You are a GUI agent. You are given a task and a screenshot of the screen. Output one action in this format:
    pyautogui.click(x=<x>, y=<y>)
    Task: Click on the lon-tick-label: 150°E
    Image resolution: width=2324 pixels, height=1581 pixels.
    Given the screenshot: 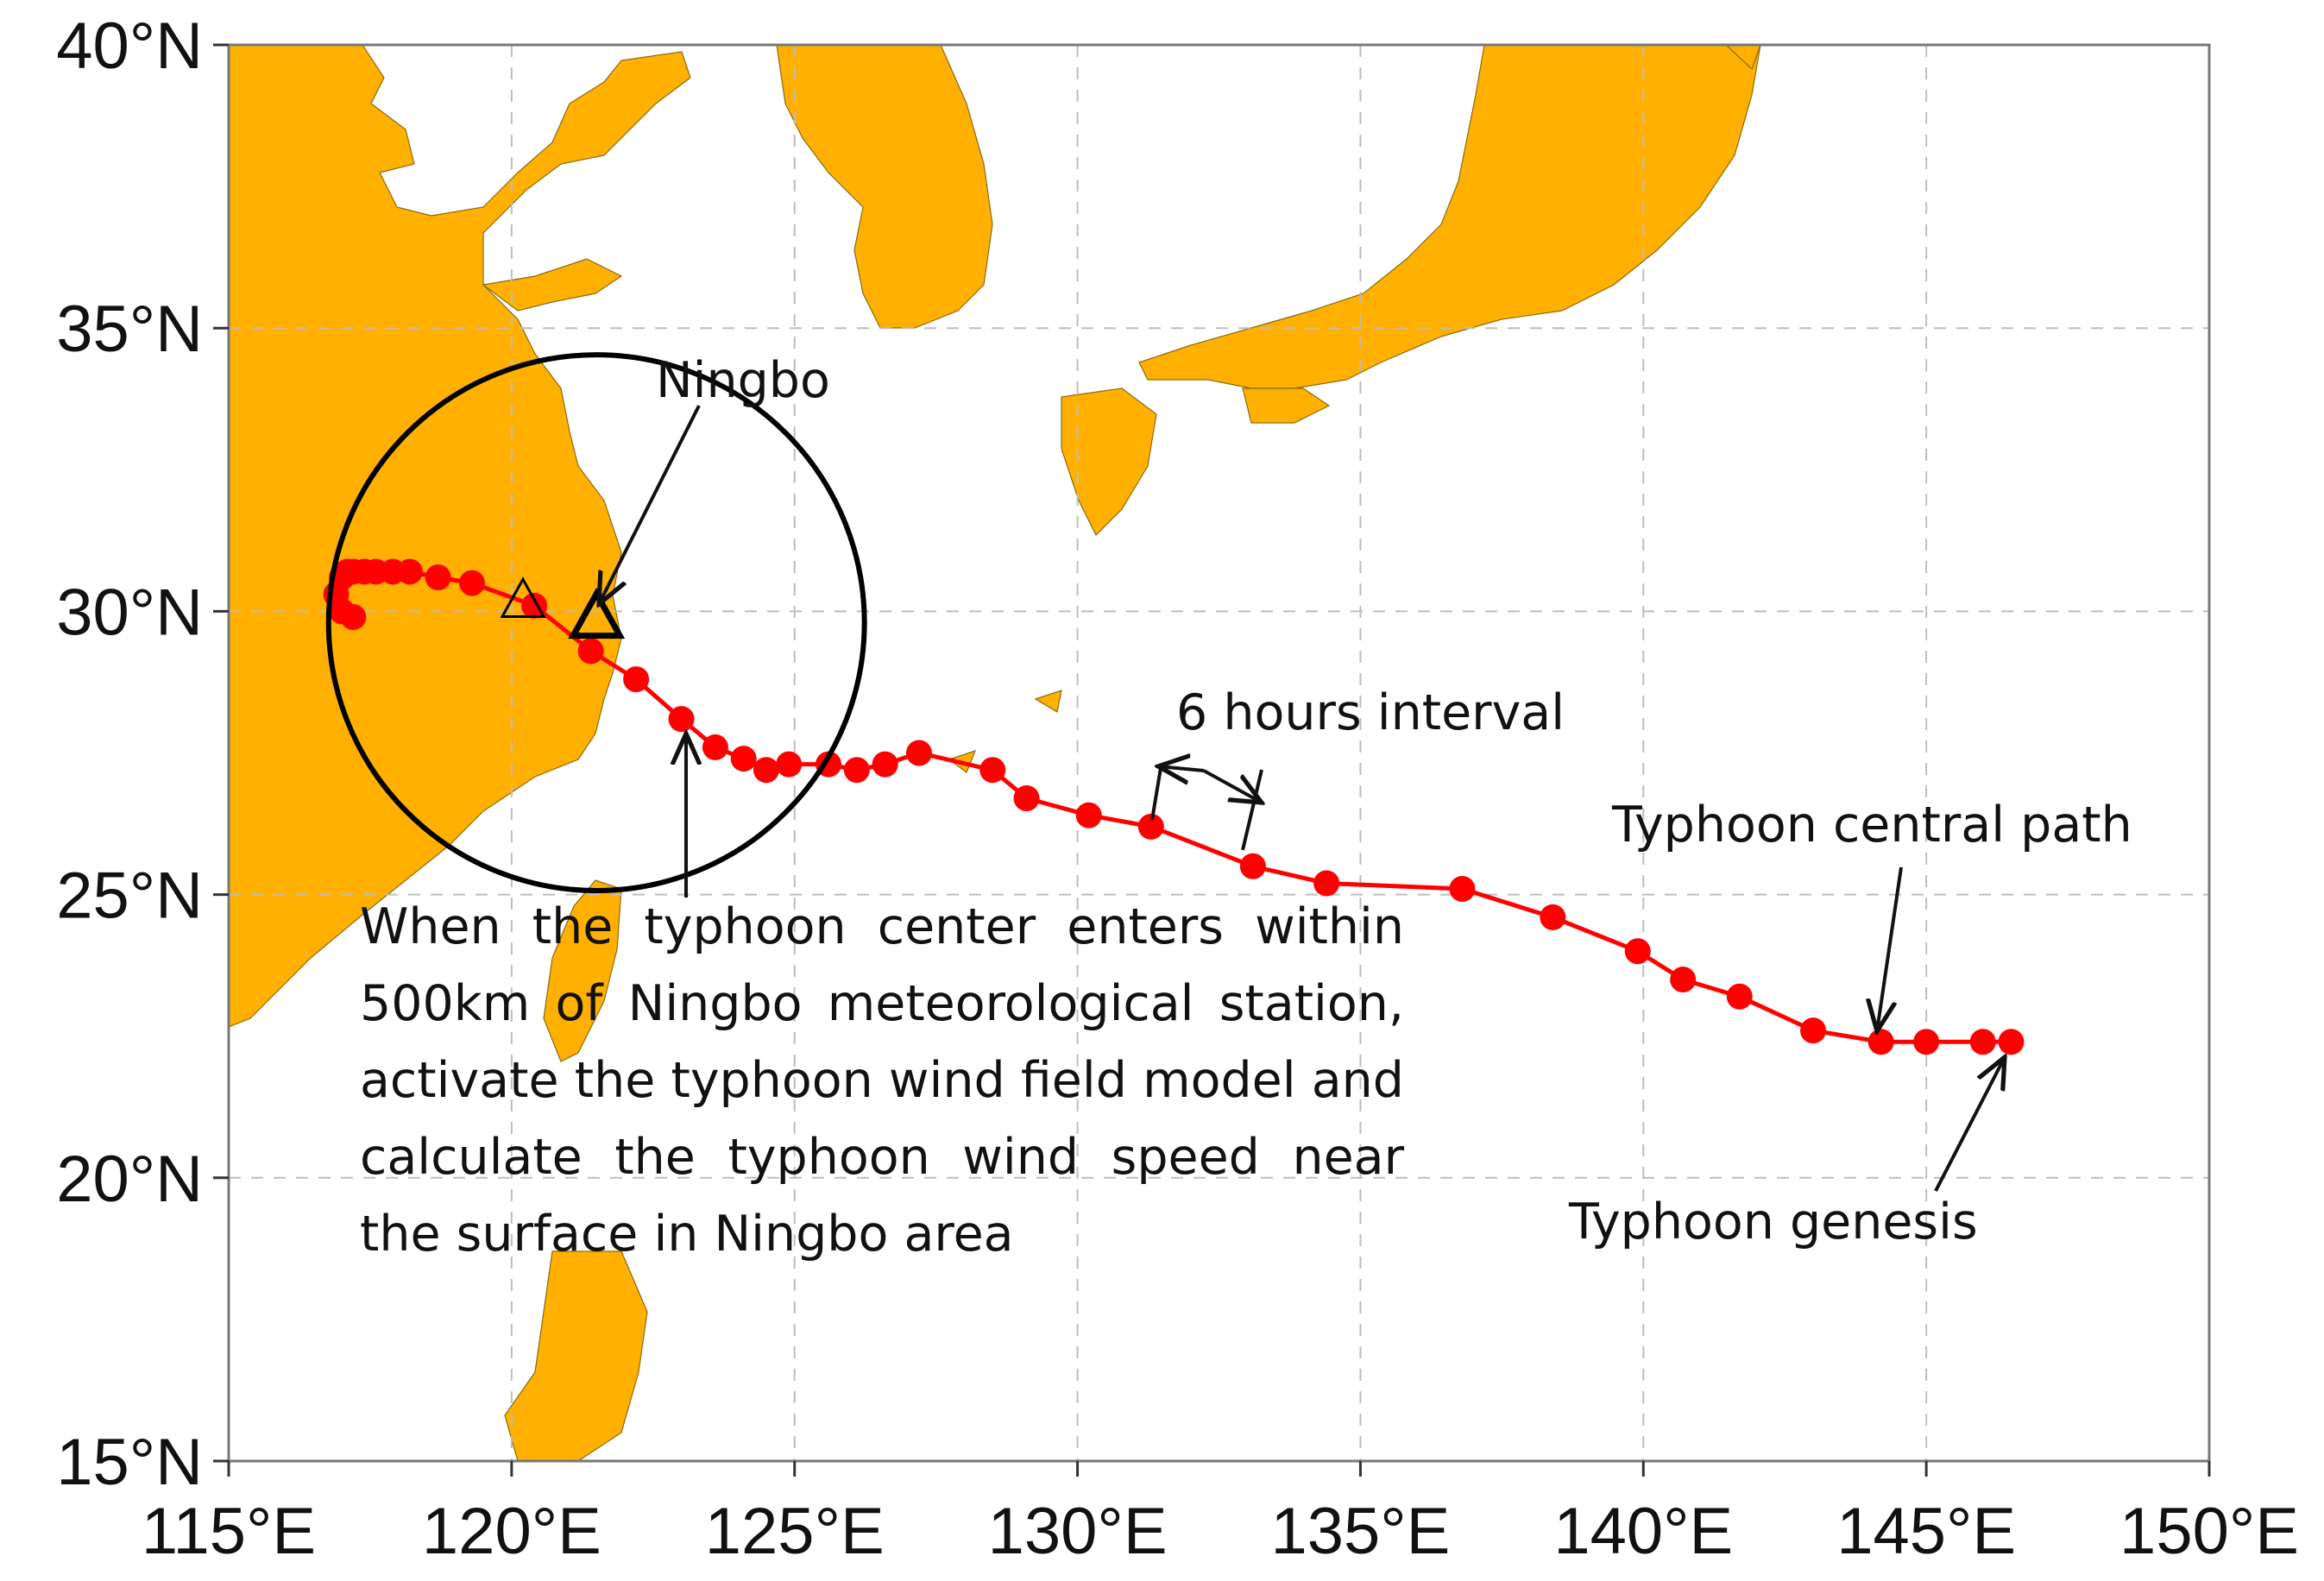 What is the action you would take?
    pyautogui.click(x=2209, y=1531)
    